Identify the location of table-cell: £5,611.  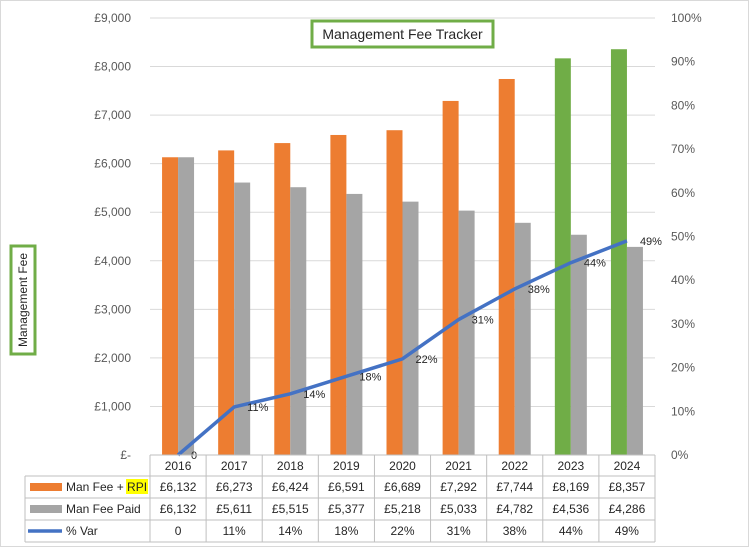
(234, 509).